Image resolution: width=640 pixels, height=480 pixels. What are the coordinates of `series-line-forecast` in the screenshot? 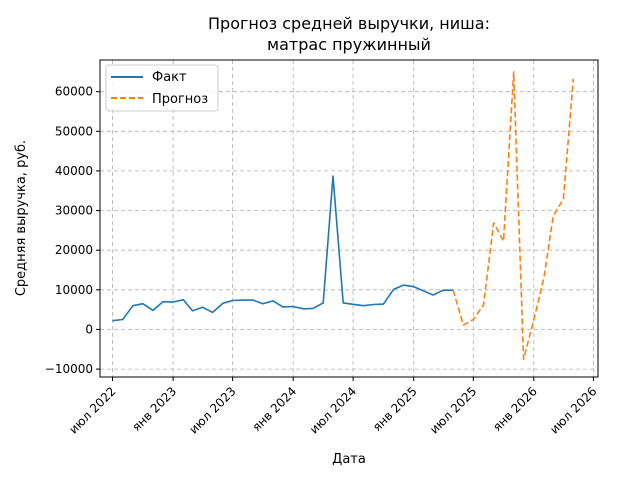 It's located at (513, 216).